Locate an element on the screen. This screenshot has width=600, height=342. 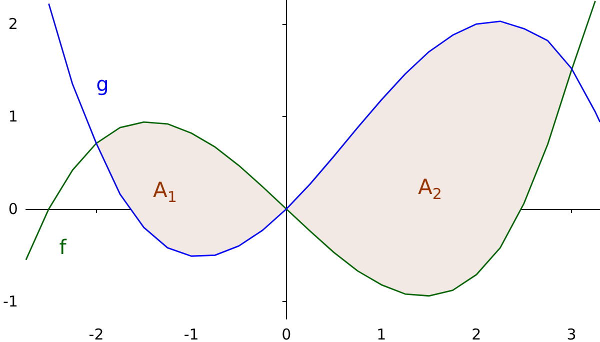
x-tick-label: -1 is located at coordinates (191, 334).